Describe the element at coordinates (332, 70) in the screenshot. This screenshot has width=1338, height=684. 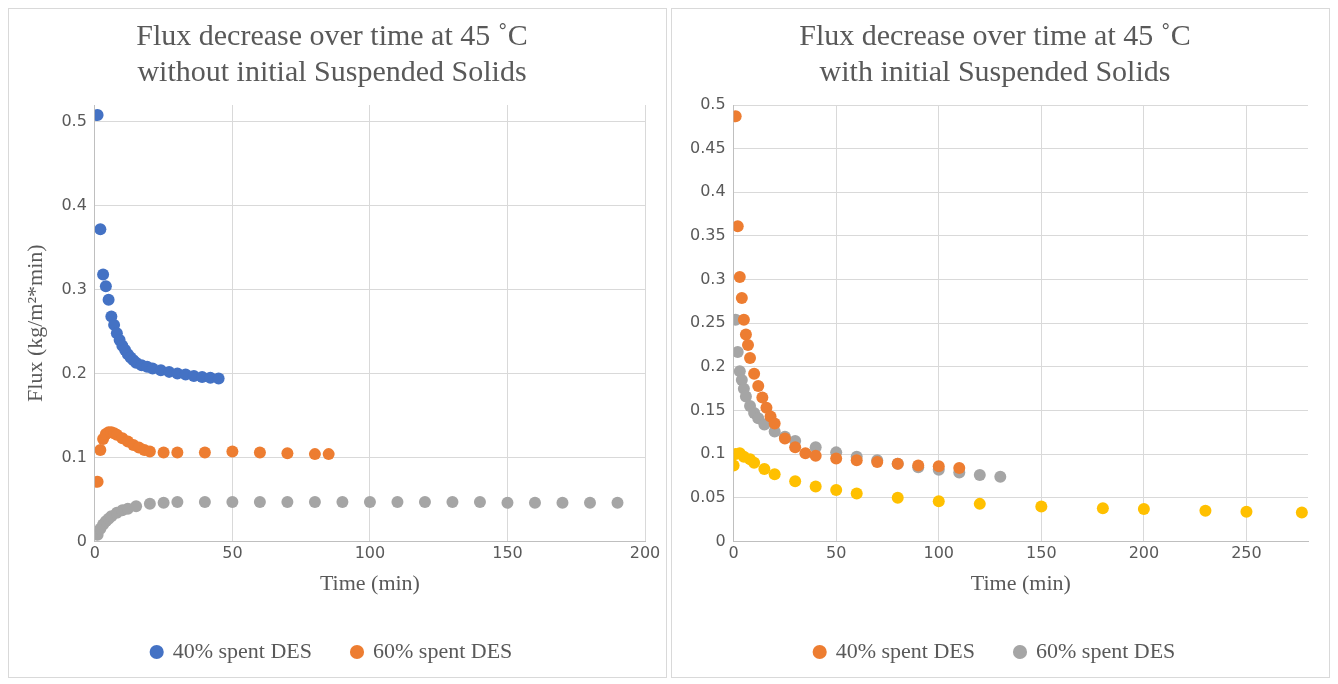
I see `text: without initial Suspended Solids` at that location.